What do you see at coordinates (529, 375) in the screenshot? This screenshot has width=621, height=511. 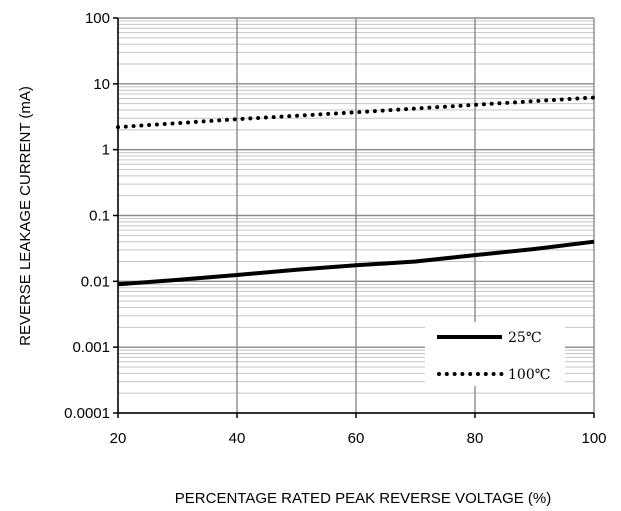 I see `legend-label-100c: 100℃` at bounding box center [529, 375].